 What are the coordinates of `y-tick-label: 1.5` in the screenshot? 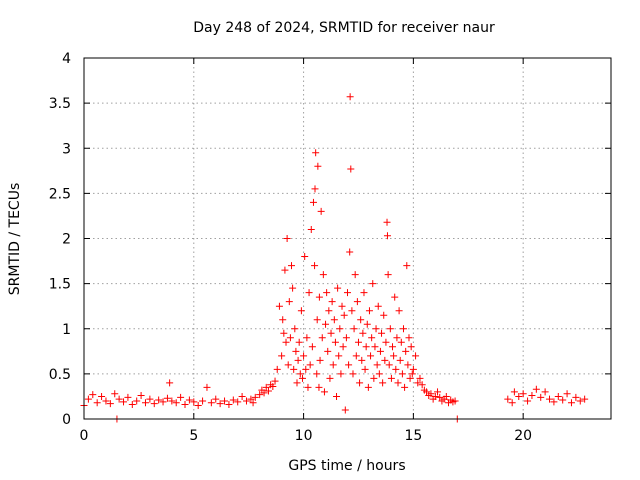 It's located at (60, 285).